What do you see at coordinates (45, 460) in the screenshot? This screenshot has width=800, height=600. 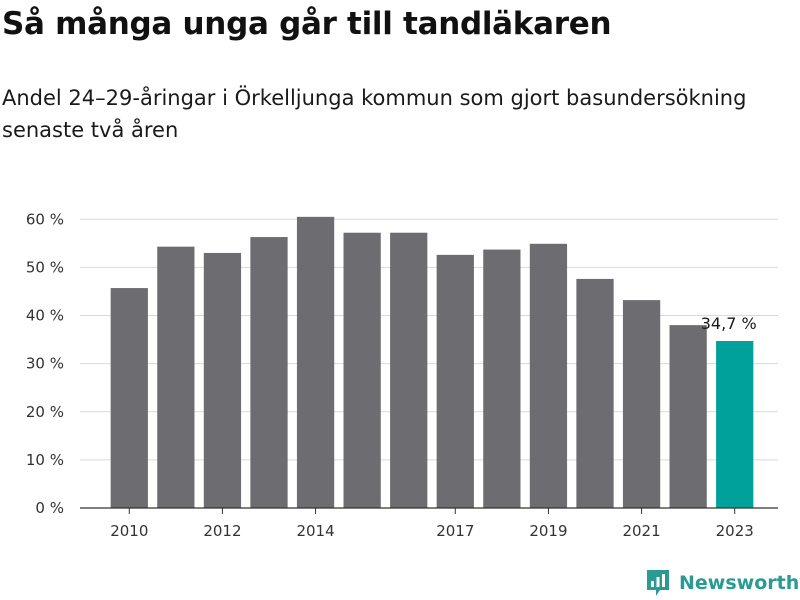 I see `y-tick-label: 10 %` at bounding box center [45, 460].